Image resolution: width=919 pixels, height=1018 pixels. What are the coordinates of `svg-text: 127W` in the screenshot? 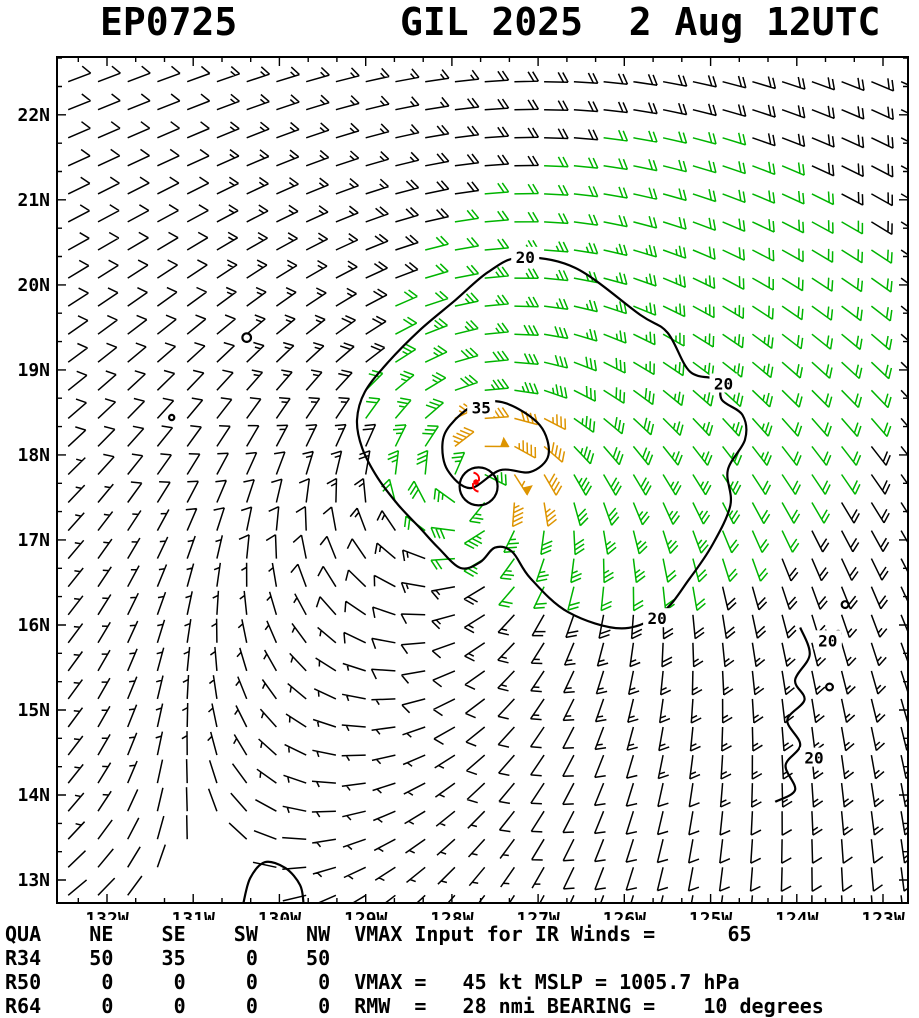 It's located at (538, 914).